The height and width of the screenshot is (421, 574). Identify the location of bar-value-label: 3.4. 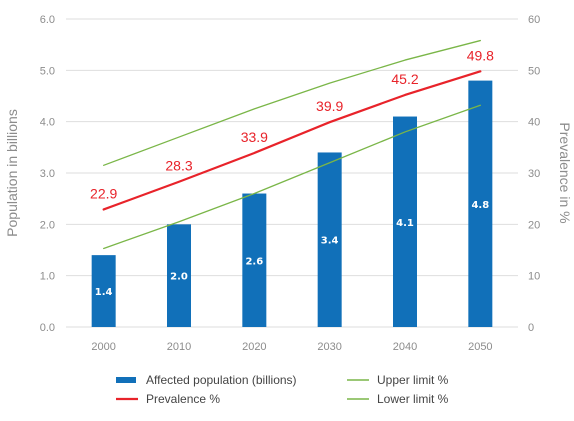
(330, 241).